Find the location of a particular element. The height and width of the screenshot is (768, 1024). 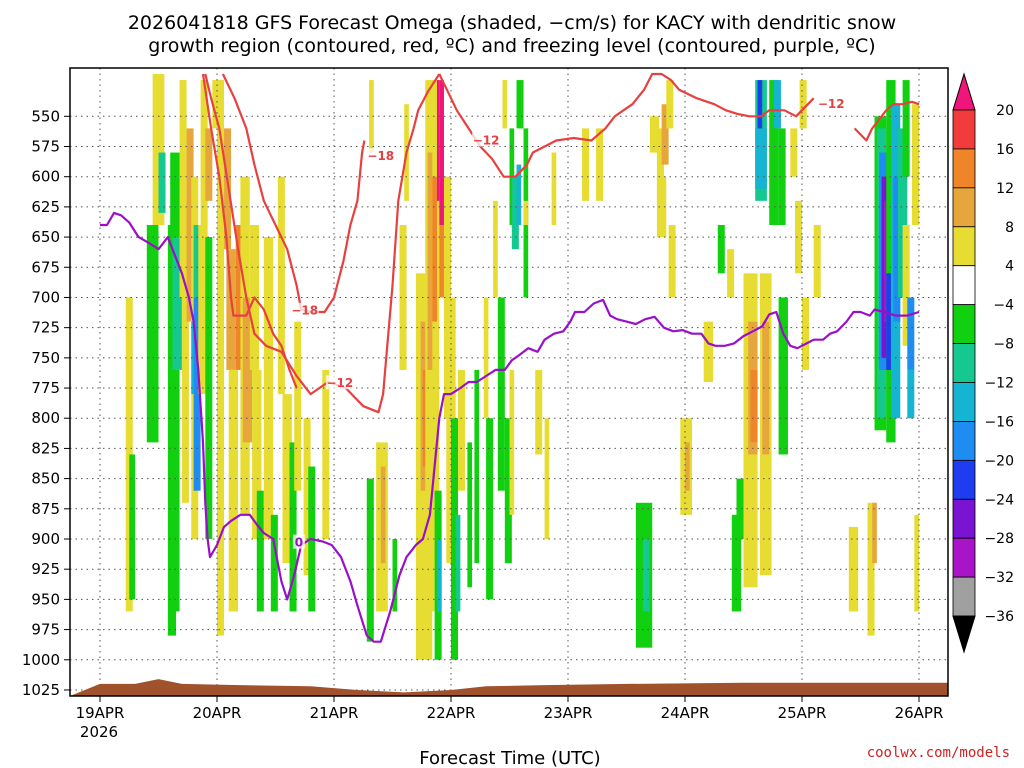

y-tick-label-750: 750 is located at coordinates (45, 358).